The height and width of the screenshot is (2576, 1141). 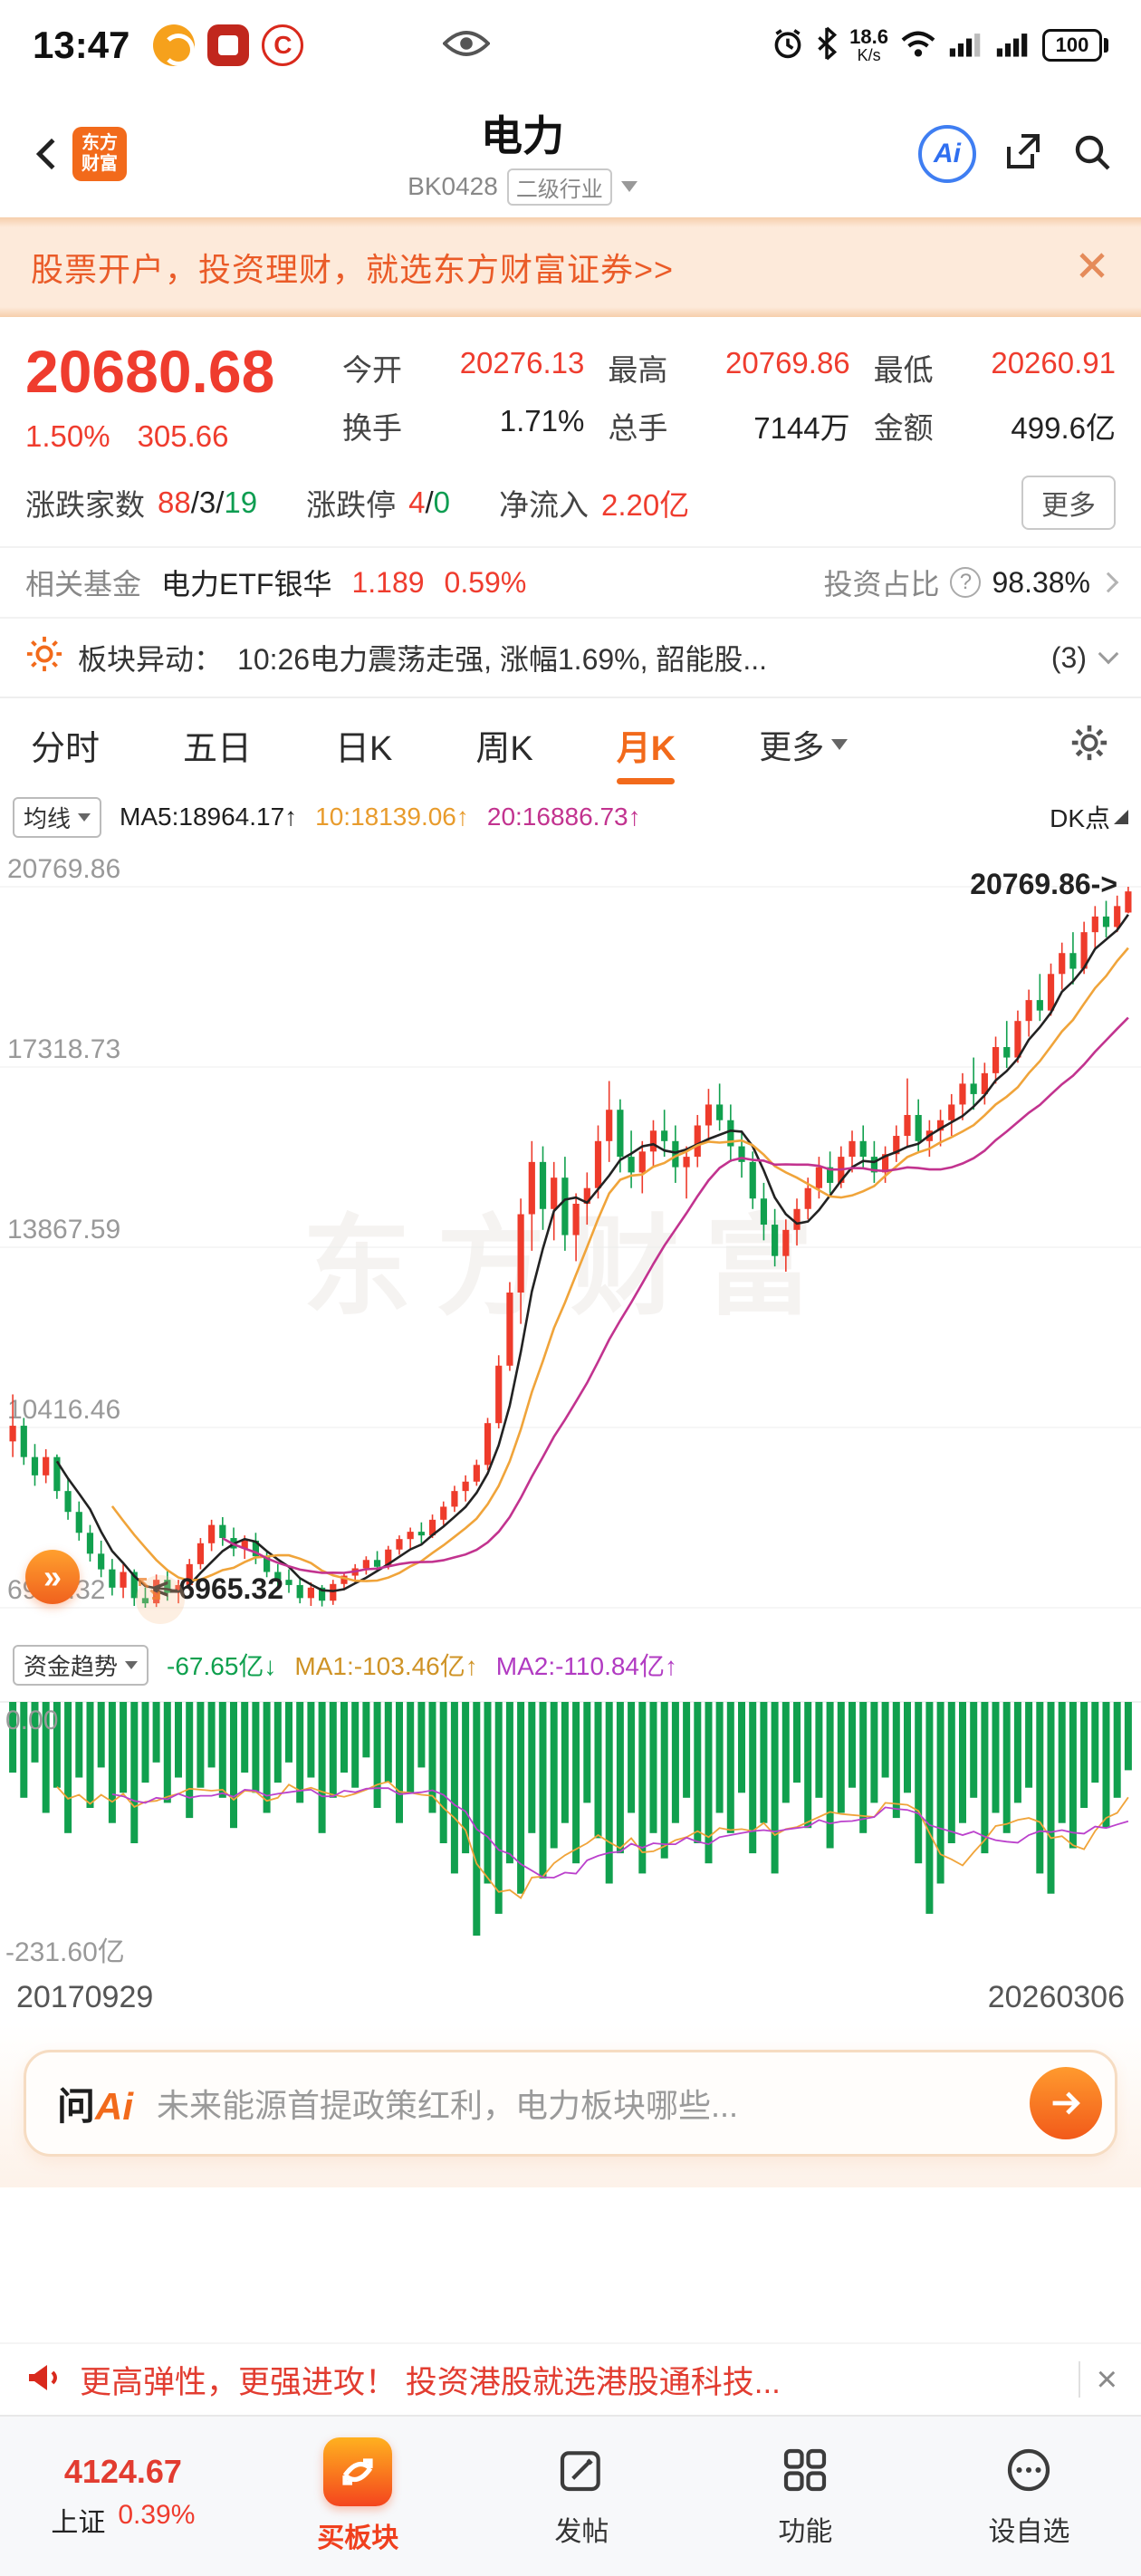 I want to click on alert-expand-icon, so click(x=1108, y=654).